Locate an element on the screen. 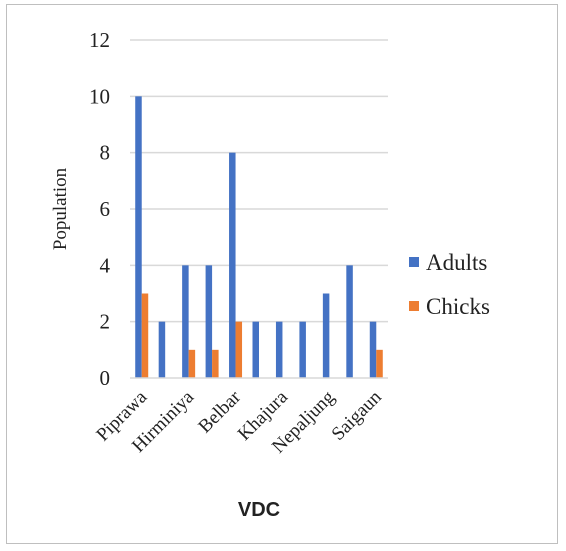 The width and height of the screenshot is (566, 551). y-tick-label: 4 is located at coordinates (105, 265).